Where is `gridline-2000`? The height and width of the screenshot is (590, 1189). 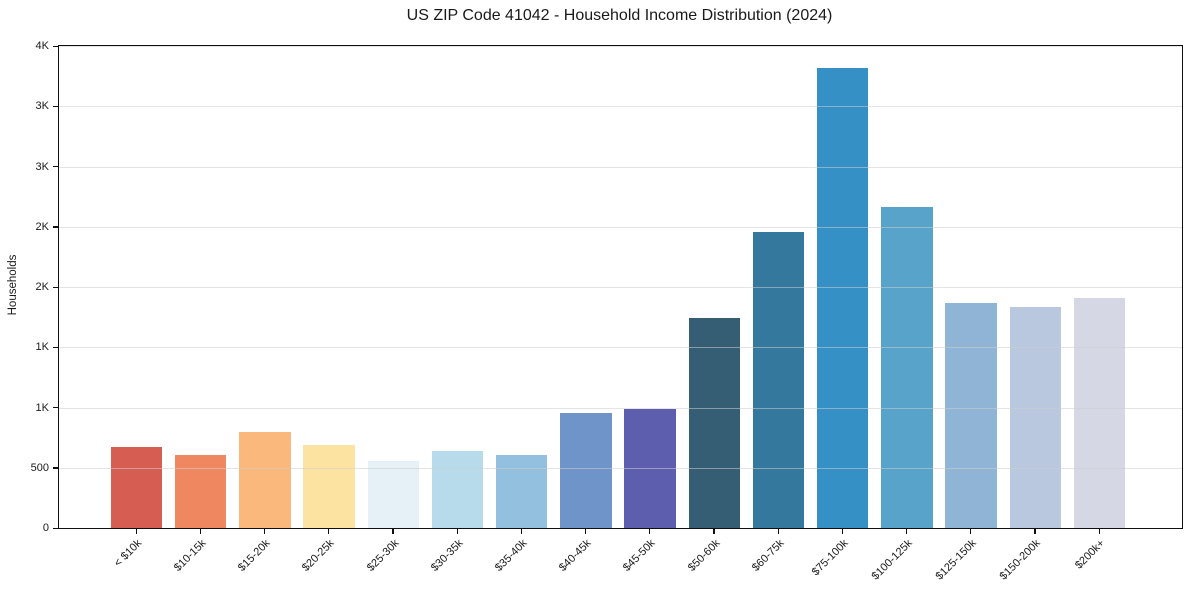
gridline-2000 is located at coordinates (620, 287).